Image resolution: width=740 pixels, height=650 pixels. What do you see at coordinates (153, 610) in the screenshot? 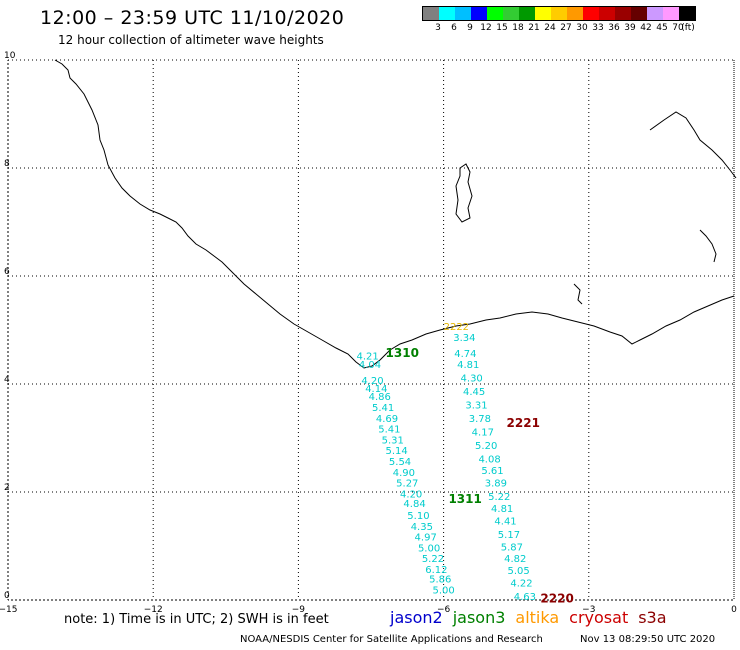
I see `x-tick-label: −12` at bounding box center [153, 610].